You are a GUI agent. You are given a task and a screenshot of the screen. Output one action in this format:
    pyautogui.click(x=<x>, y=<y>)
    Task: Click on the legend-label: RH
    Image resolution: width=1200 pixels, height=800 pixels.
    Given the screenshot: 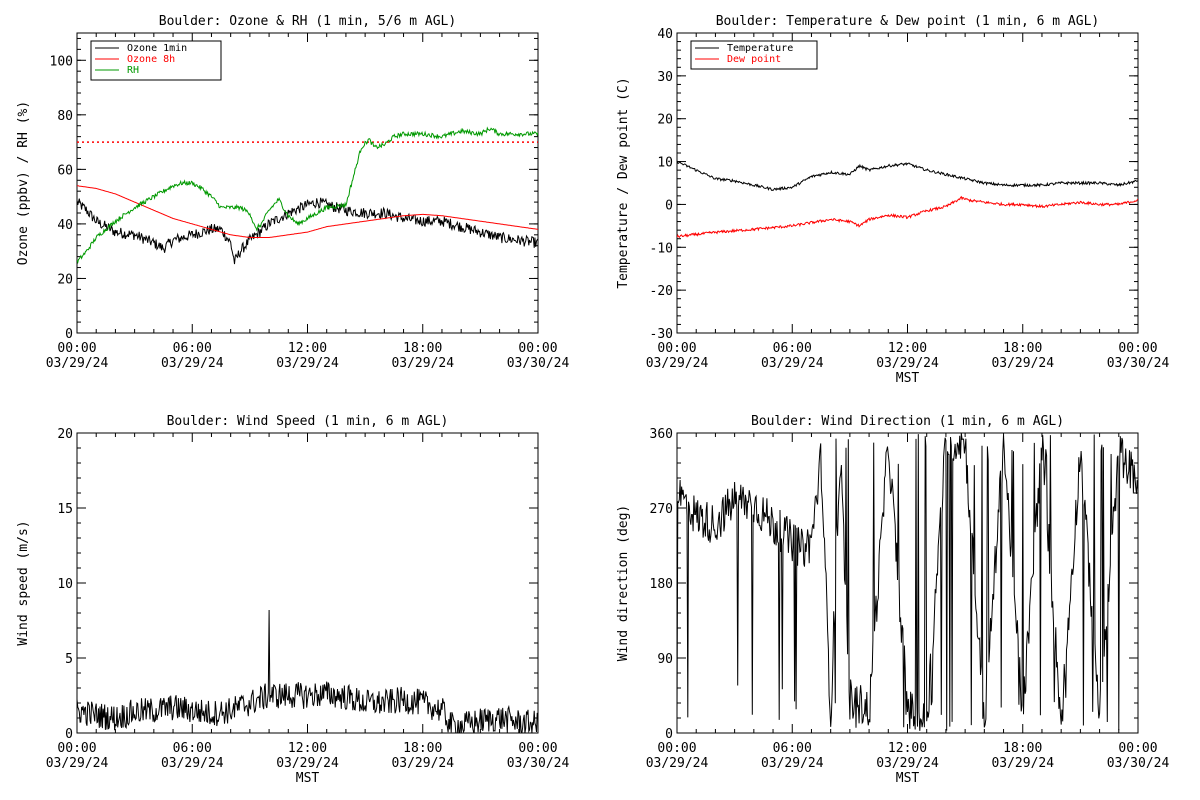 What is the action you would take?
    pyautogui.click(x=133, y=70)
    